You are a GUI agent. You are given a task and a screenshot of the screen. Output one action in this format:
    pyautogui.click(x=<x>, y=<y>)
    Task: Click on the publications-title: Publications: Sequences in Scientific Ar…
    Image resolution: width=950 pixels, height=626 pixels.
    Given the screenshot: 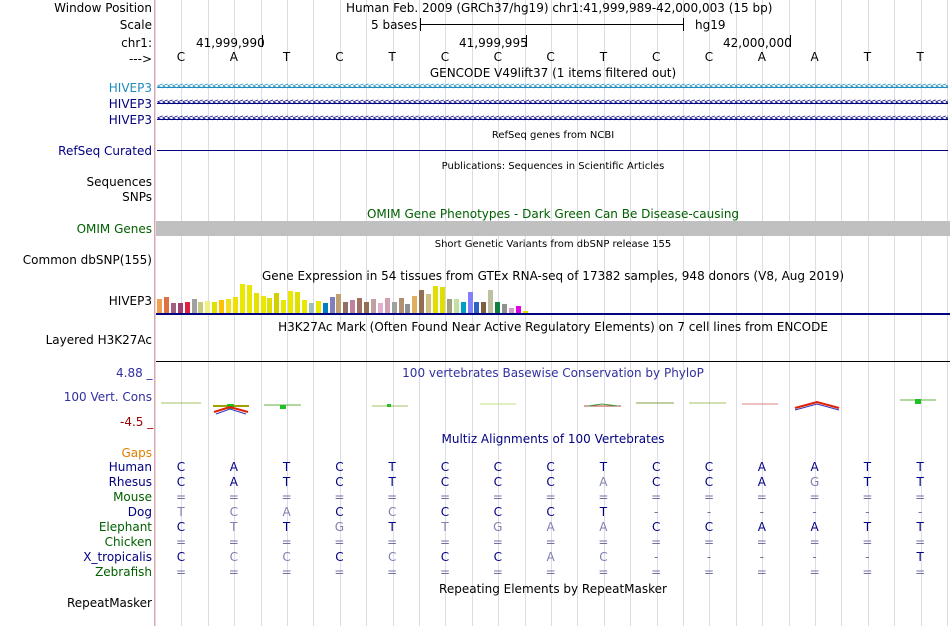 What is the action you would take?
    pyautogui.click(x=553, y=166)
    